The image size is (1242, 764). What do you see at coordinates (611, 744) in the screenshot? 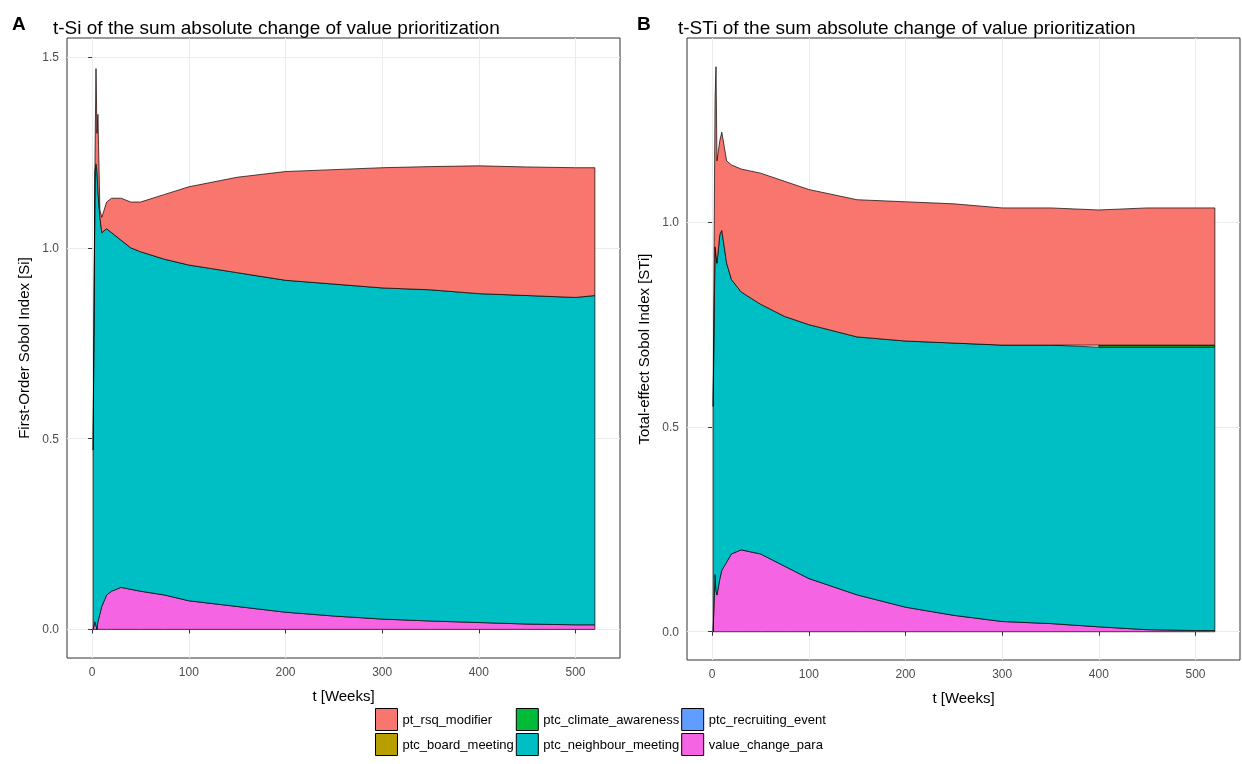
I see `legend-label: ptc_neighbour_meeting` at bounding box center [611, 744].